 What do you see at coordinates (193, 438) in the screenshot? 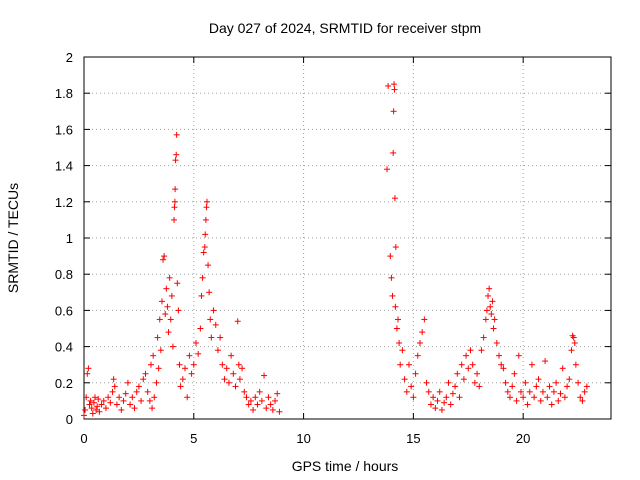
I see `x-tick-label: 5` at bounding box center [193, 438].